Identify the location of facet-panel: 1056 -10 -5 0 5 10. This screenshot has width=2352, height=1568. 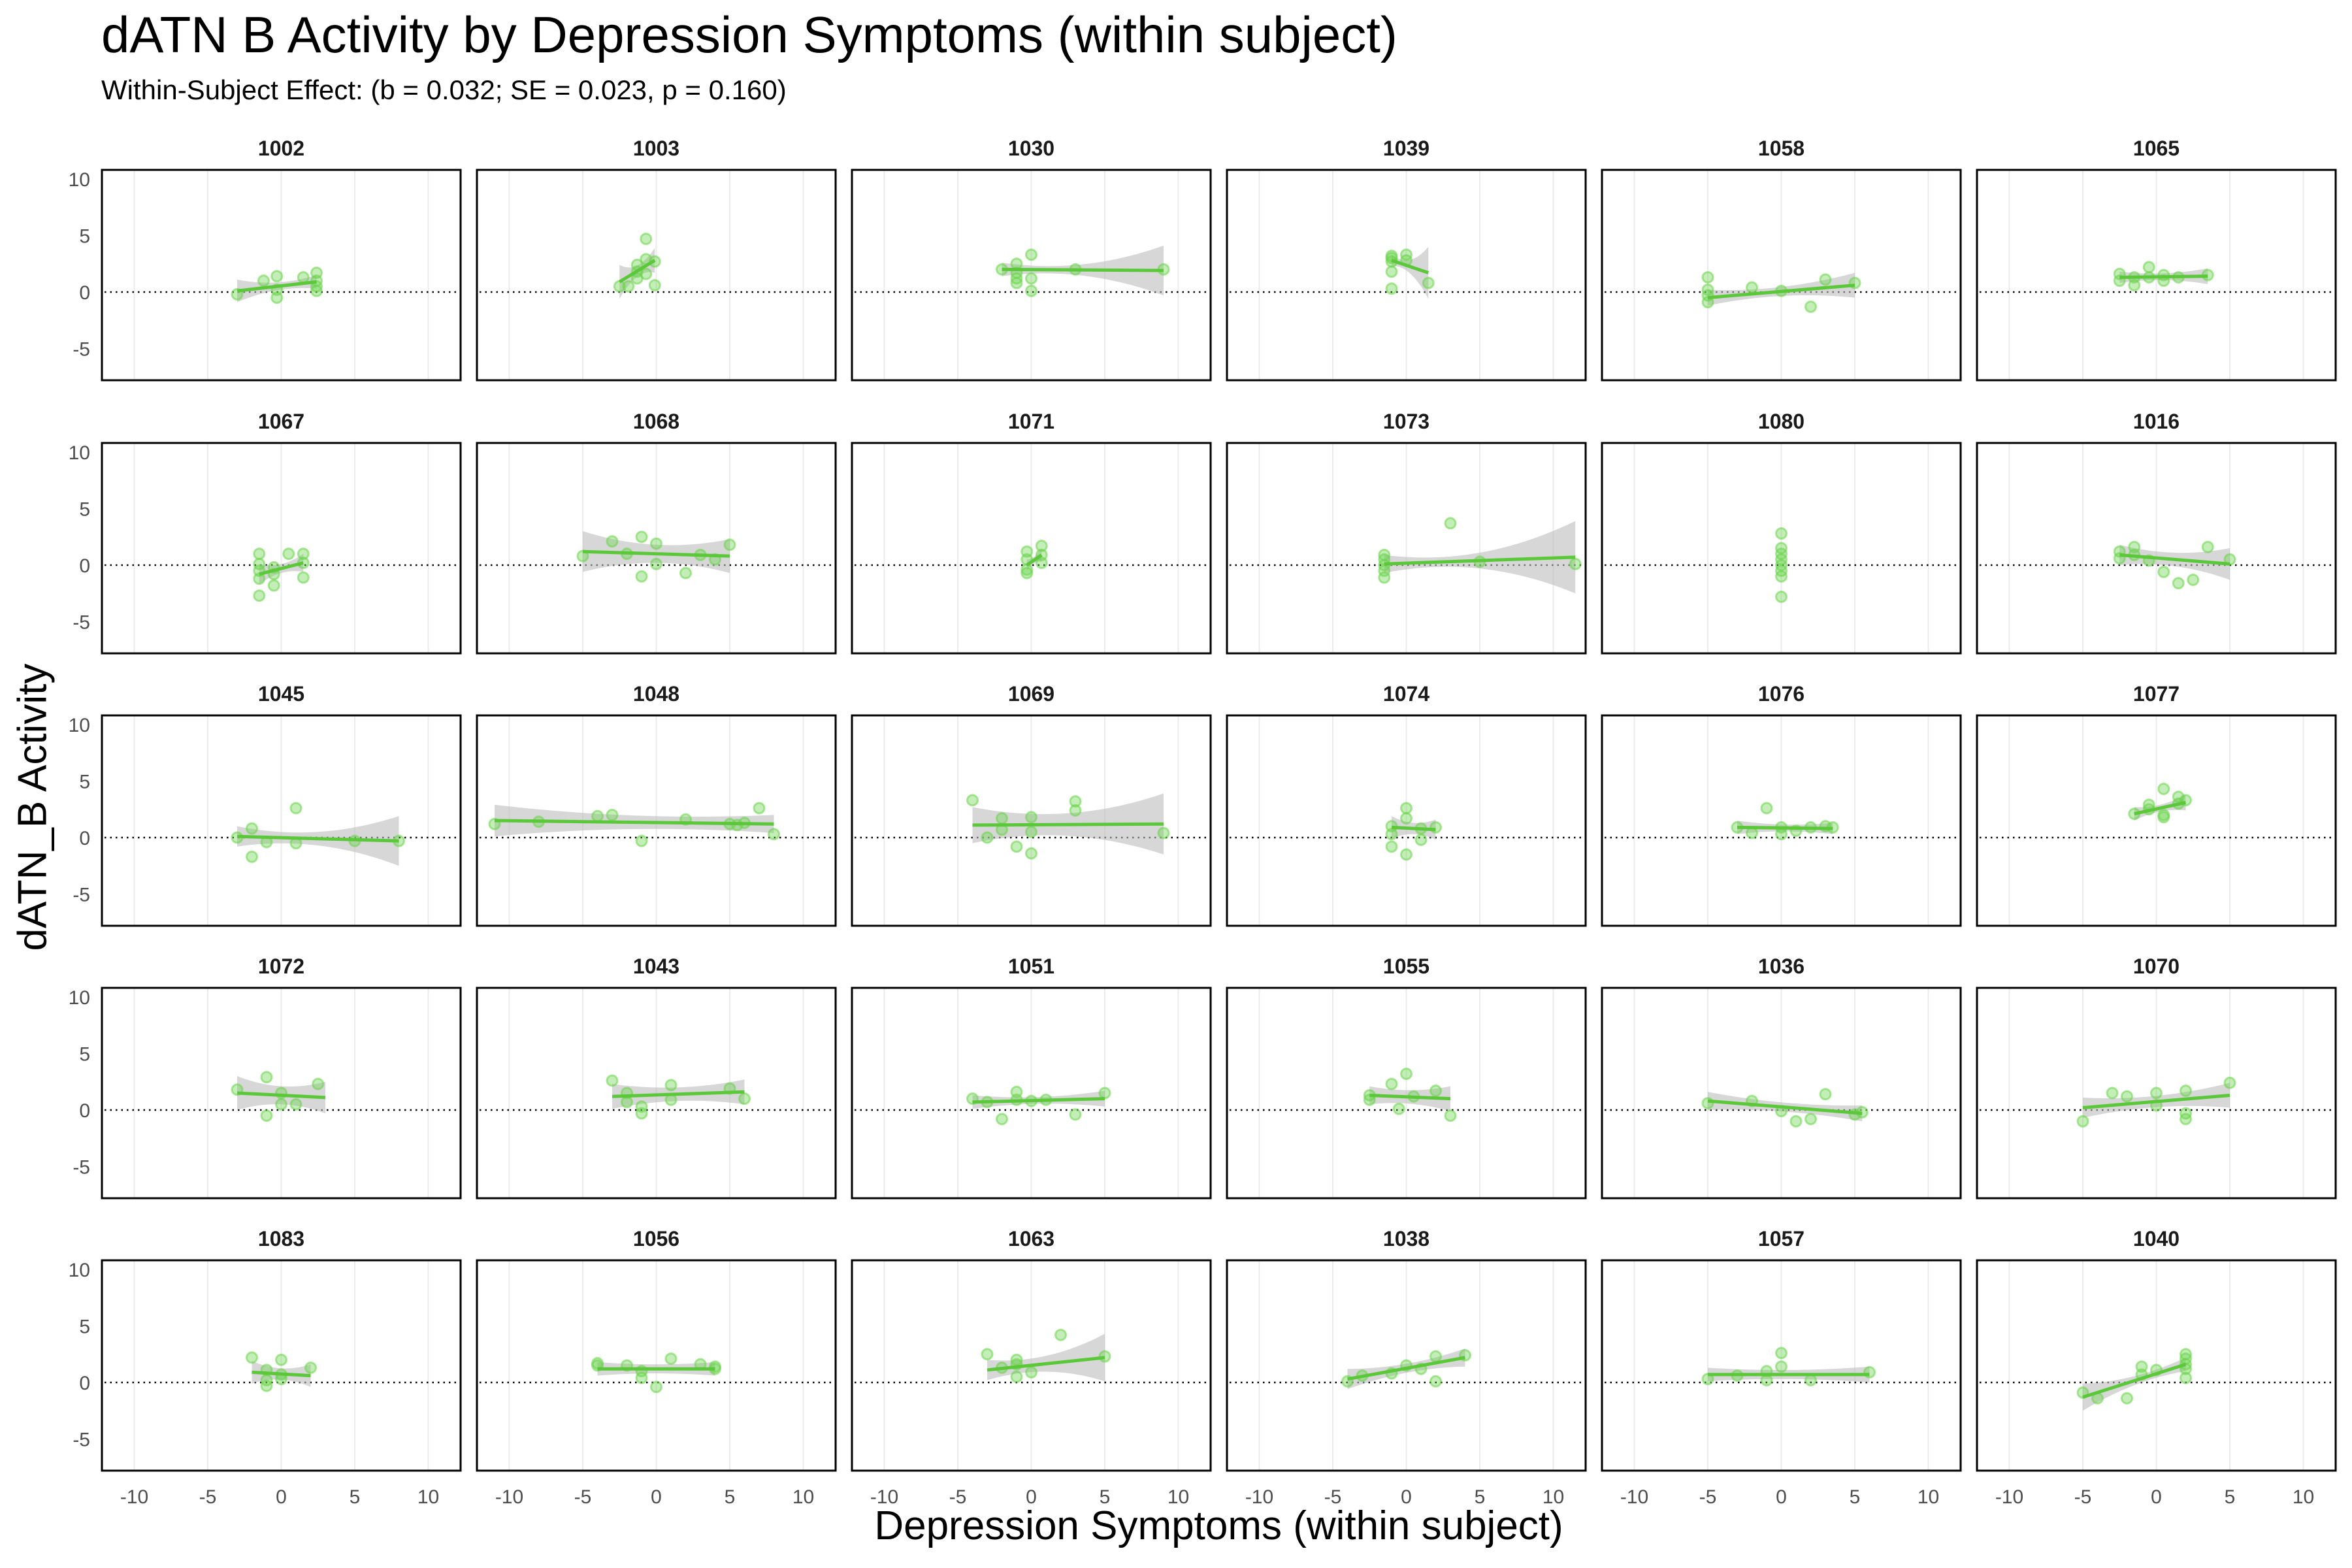
(656, 1367).